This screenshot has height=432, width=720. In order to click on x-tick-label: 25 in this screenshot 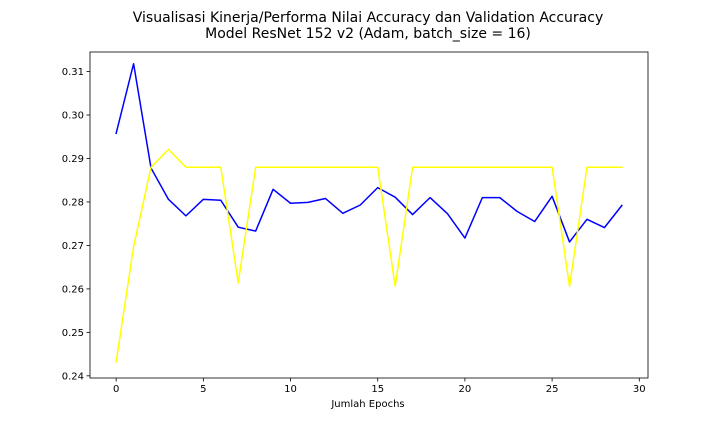, I will do `click(552, 389)`.